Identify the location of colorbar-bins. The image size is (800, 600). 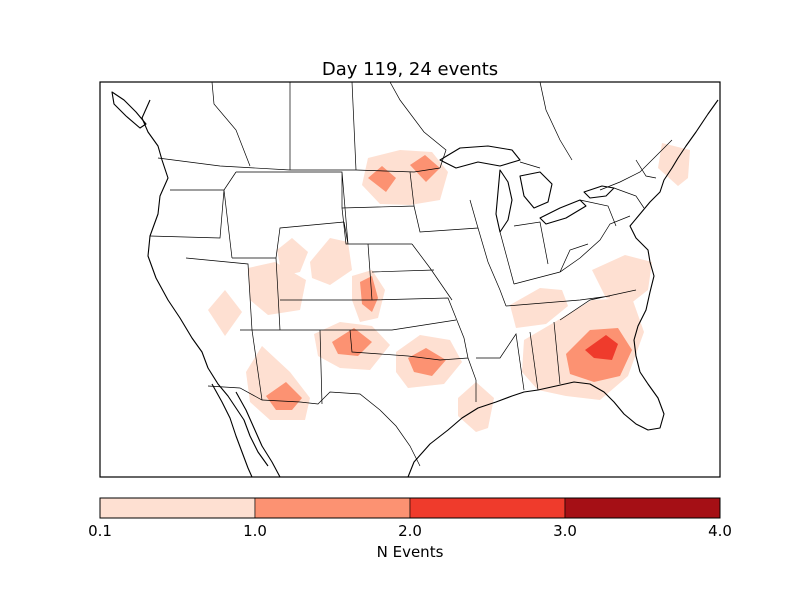
(410, 508).